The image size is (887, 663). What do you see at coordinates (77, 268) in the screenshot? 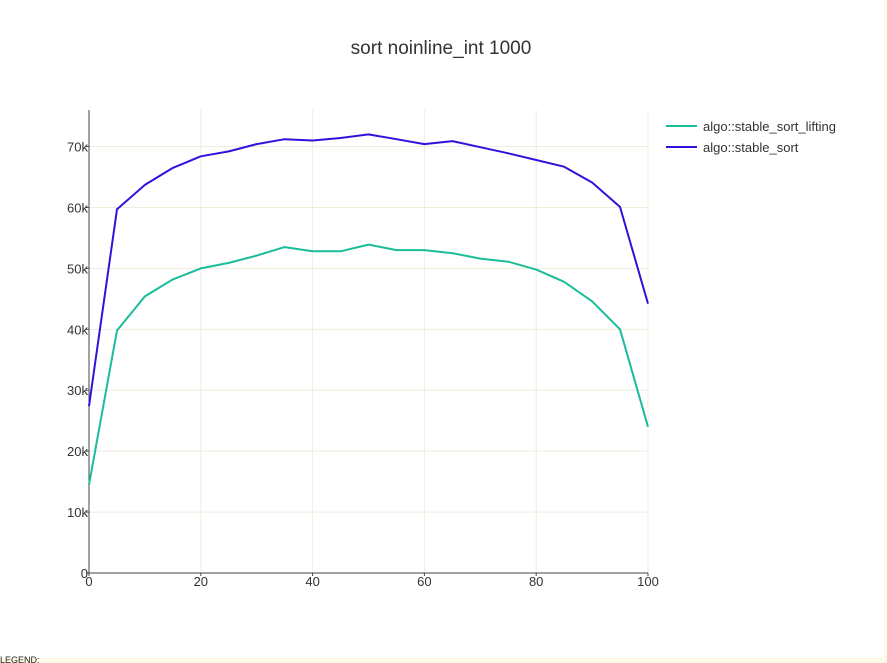
I see `y-tick-label: 50k` at bounding box center [77, 268].